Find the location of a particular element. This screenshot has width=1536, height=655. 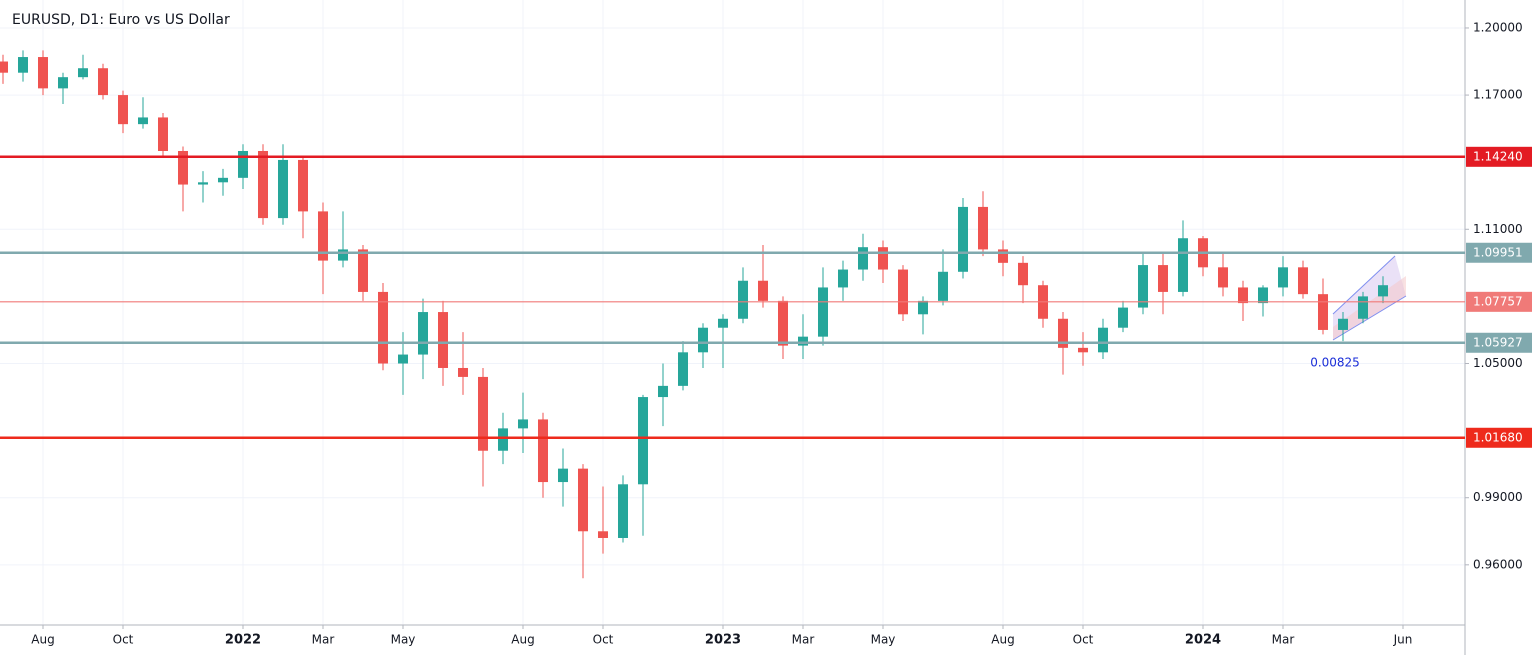

y-tick-label: 1.05000 is located at coordinates (1498, 363).